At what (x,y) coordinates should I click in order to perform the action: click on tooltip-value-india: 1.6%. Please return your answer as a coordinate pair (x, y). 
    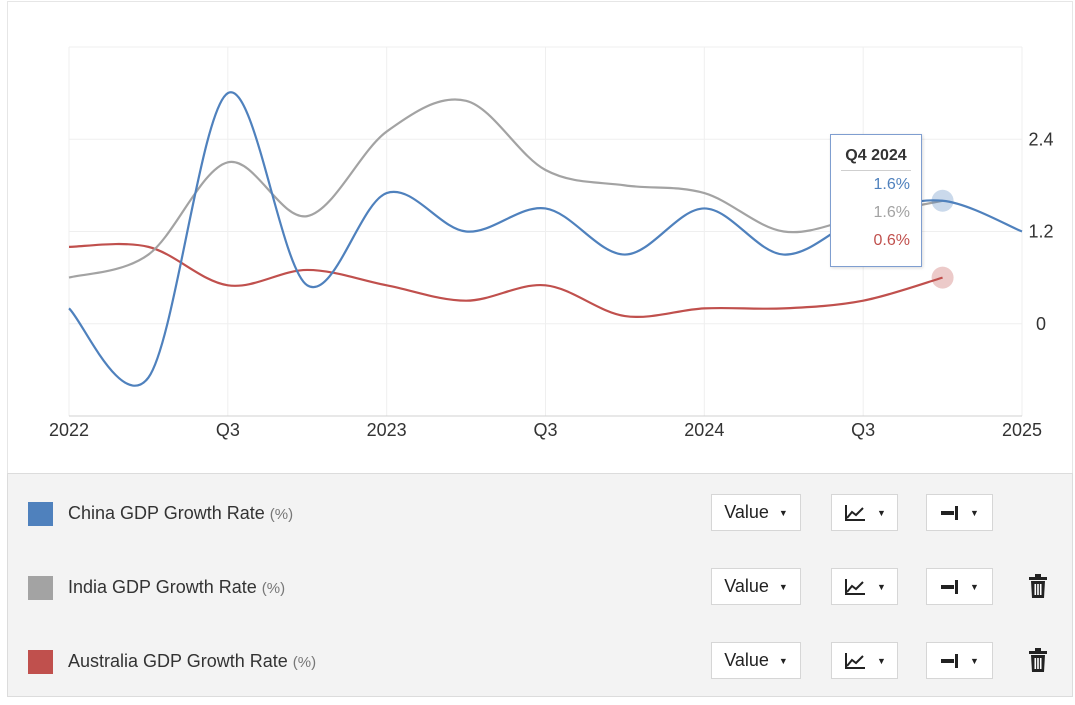
    Looking at the image, I should click on (891, 212).